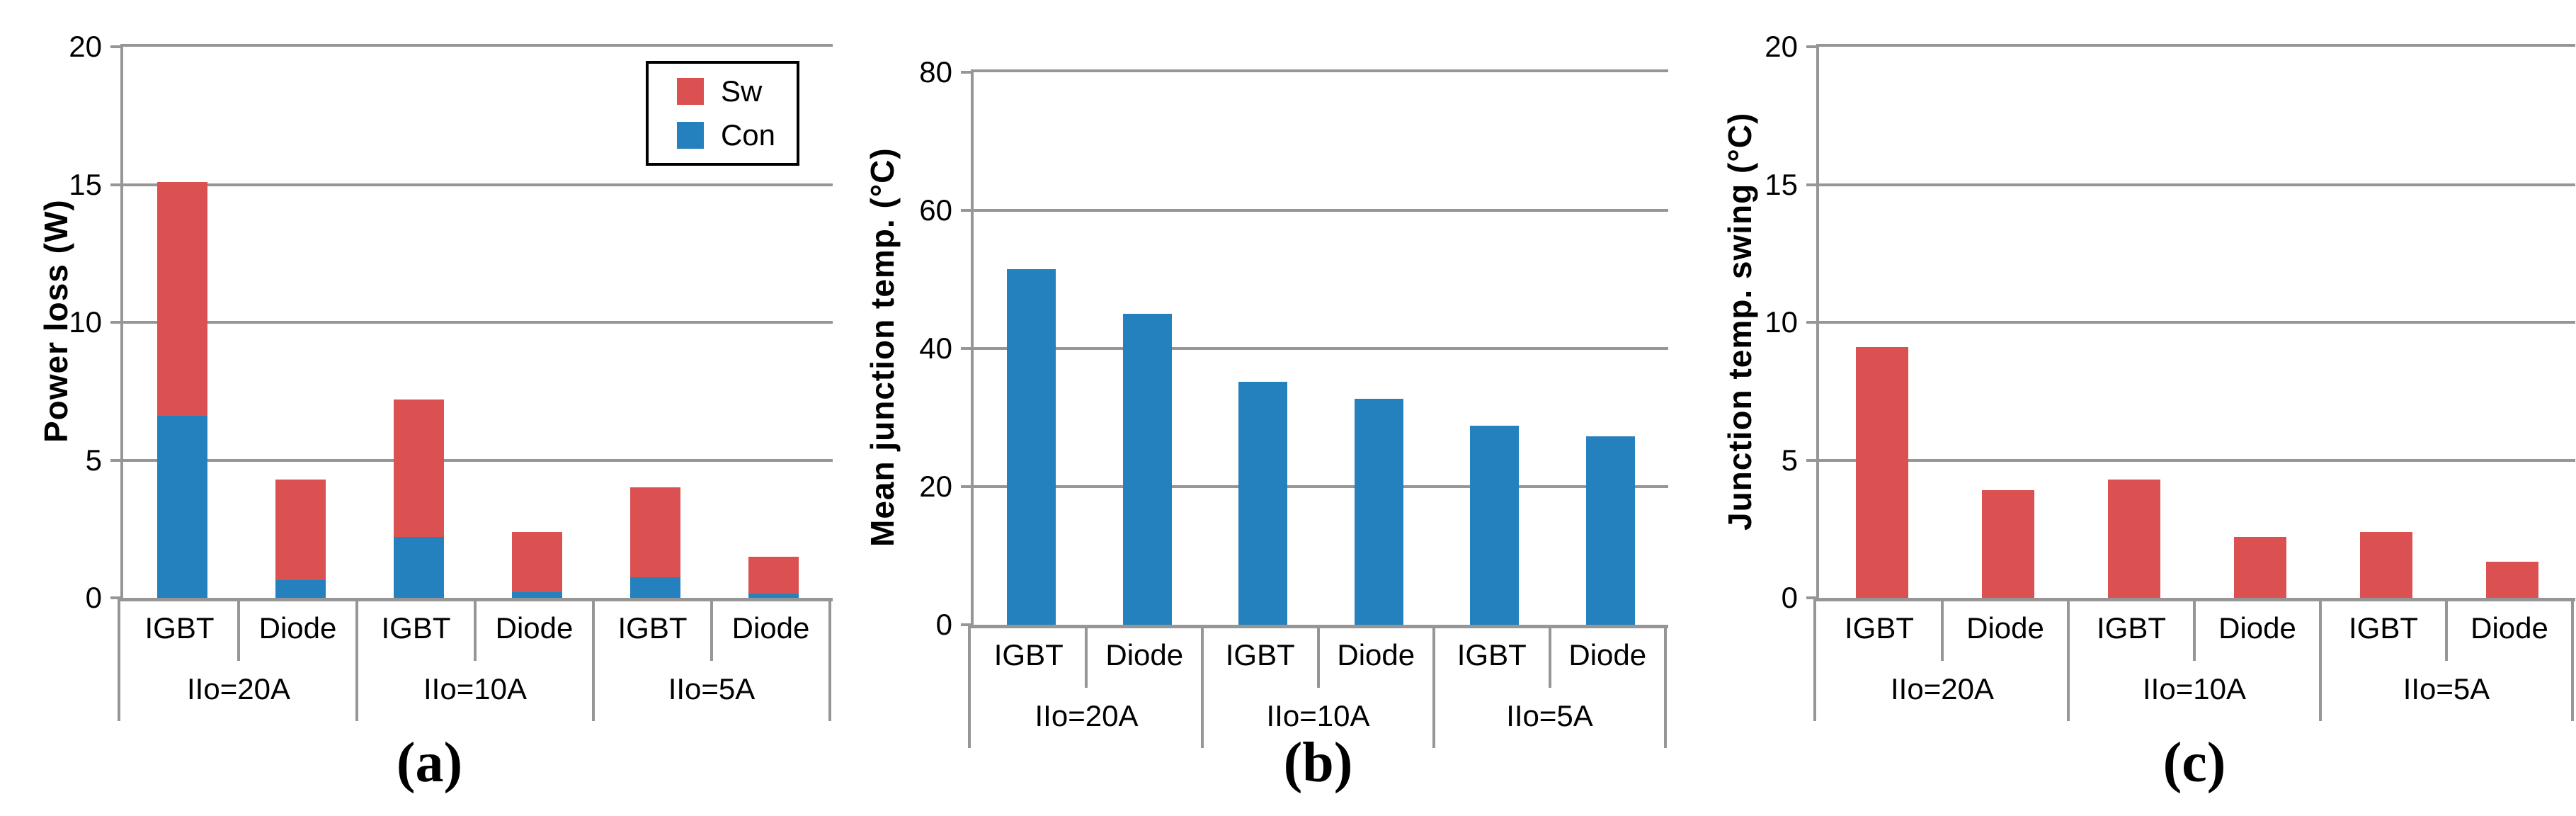 The width and height of the screenshot is (2576, 816). Describe the element at coordinates (935, 72) in the screenshot. I see `y-tick-label: 80` at that location.